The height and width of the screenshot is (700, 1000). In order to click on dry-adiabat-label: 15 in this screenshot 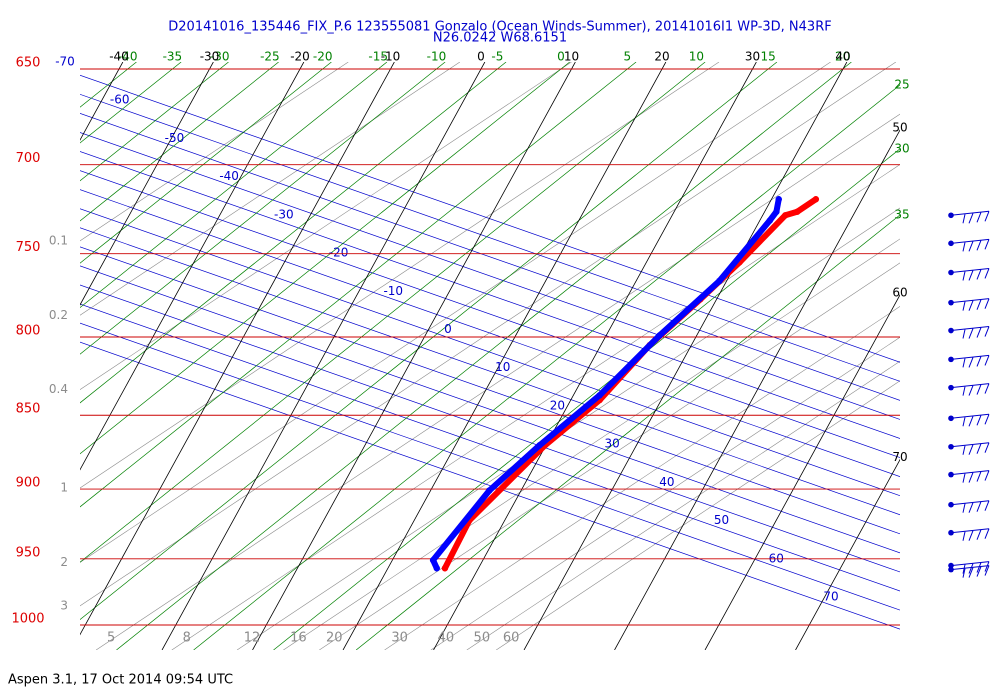, I will do `click(768, 57)`.